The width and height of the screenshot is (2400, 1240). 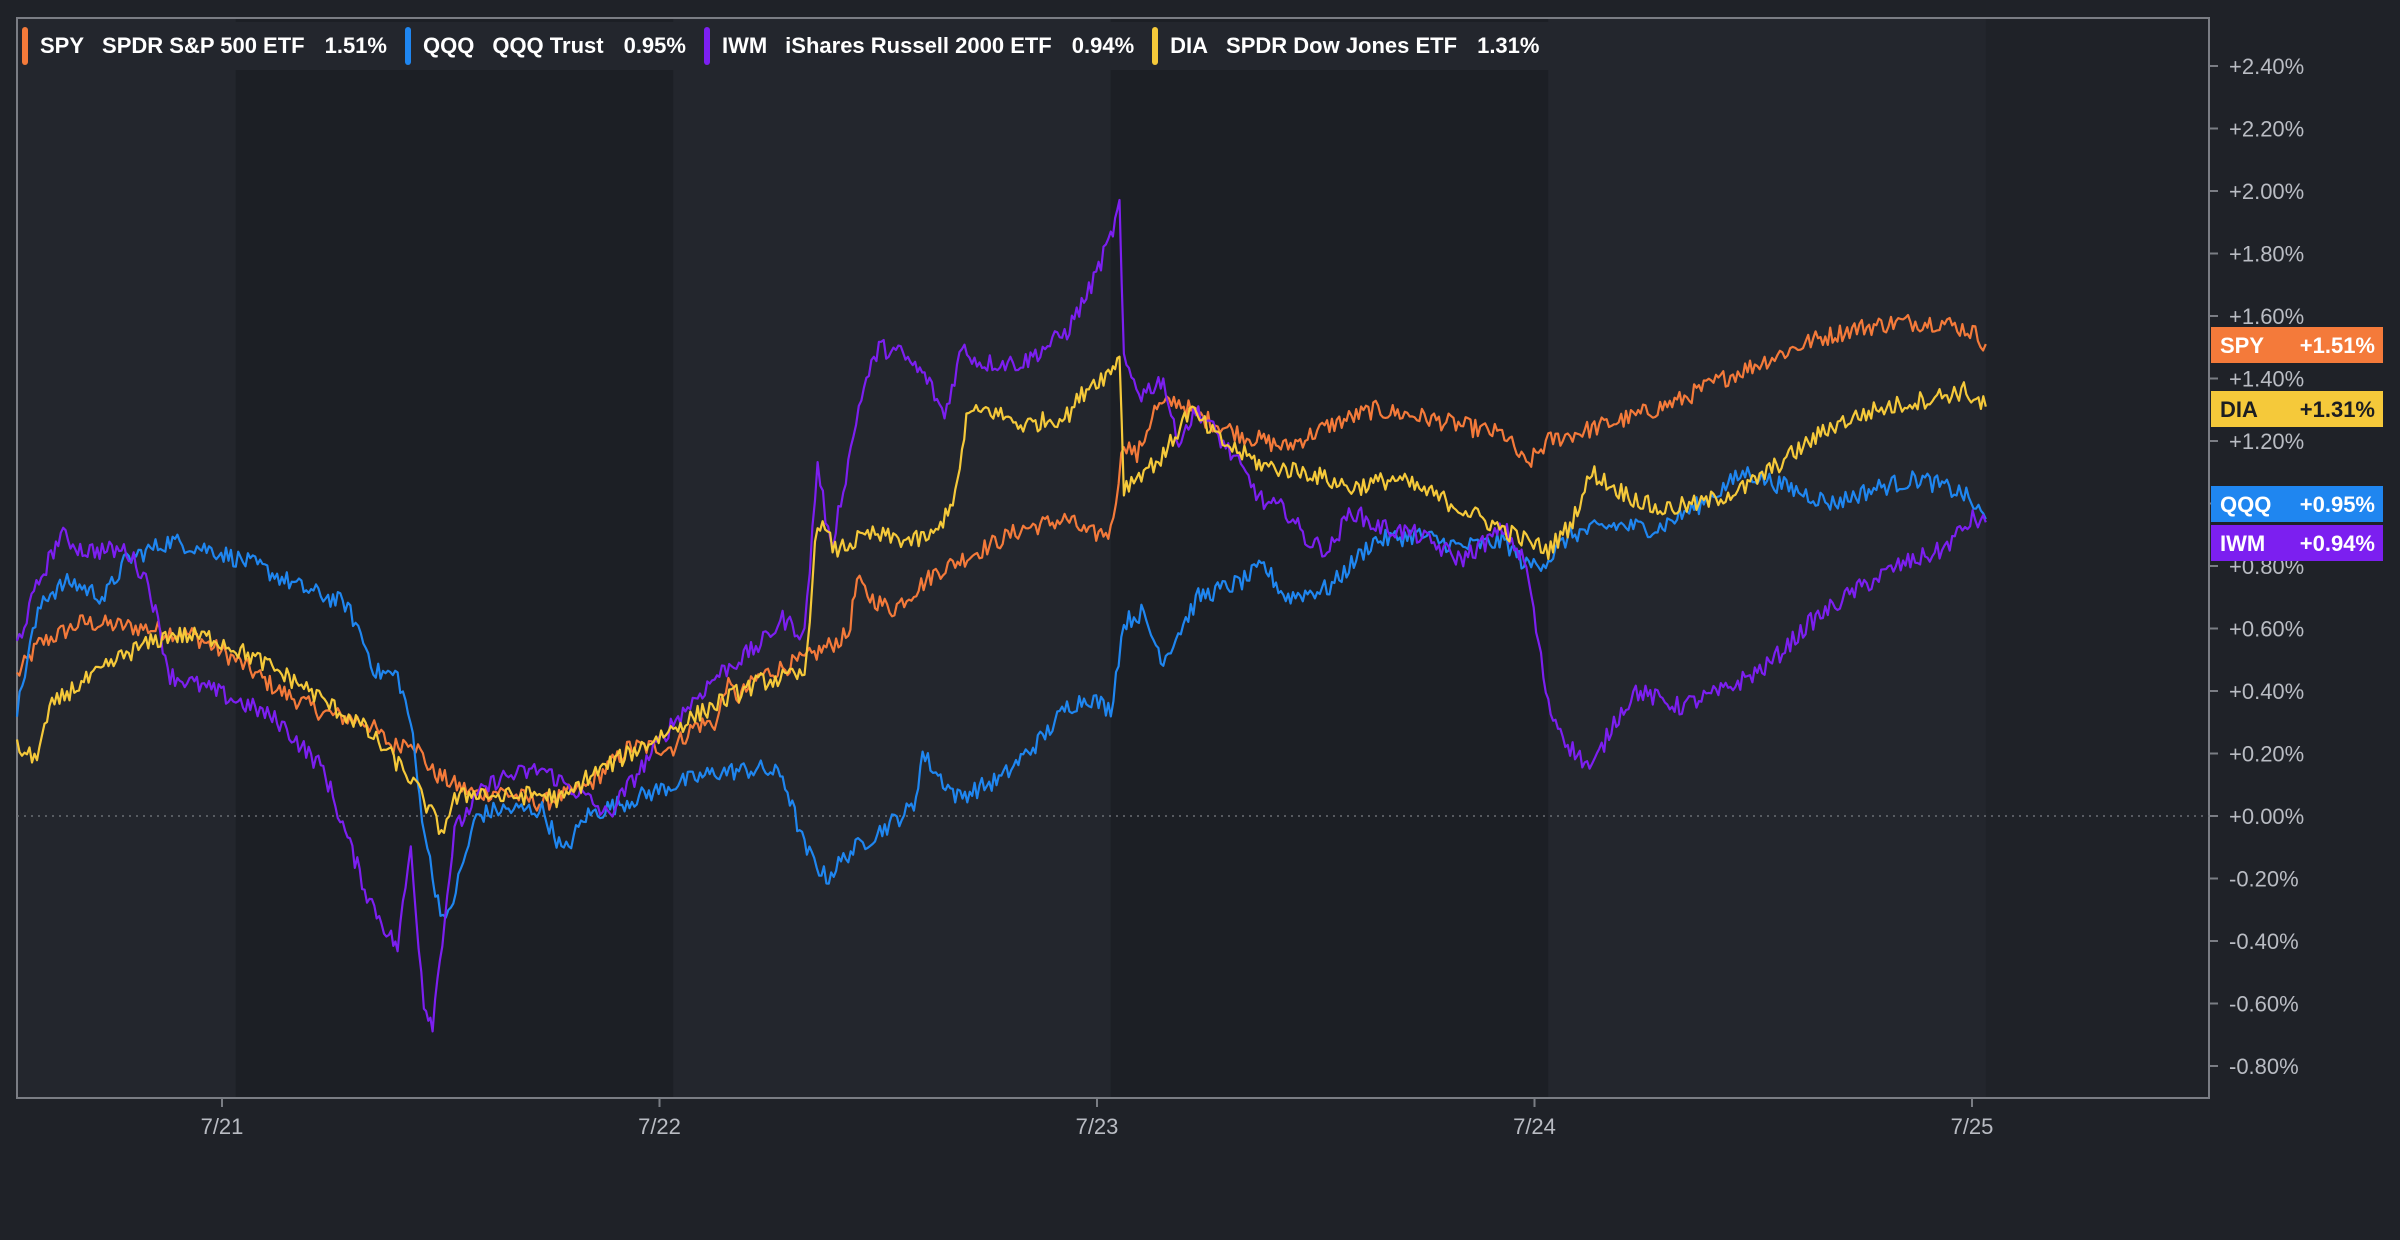 What do you see at coordinates (2264, 1066) in the screenshot?
I see `y-tick-label: -0.80%` at bounding box center [2264, 1066].